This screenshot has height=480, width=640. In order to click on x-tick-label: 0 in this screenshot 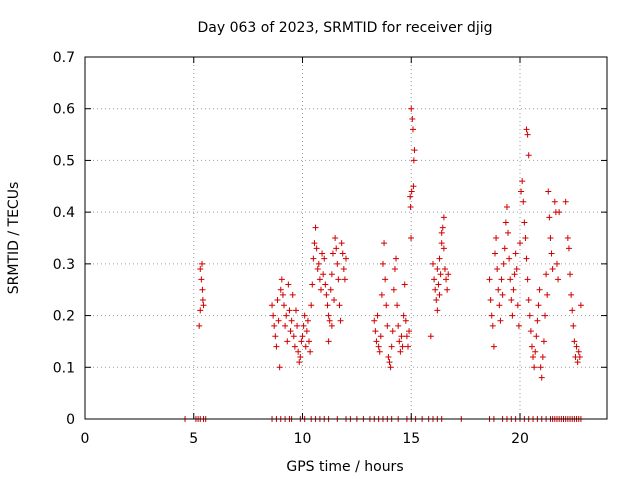, I will do `click(85, 439)`.